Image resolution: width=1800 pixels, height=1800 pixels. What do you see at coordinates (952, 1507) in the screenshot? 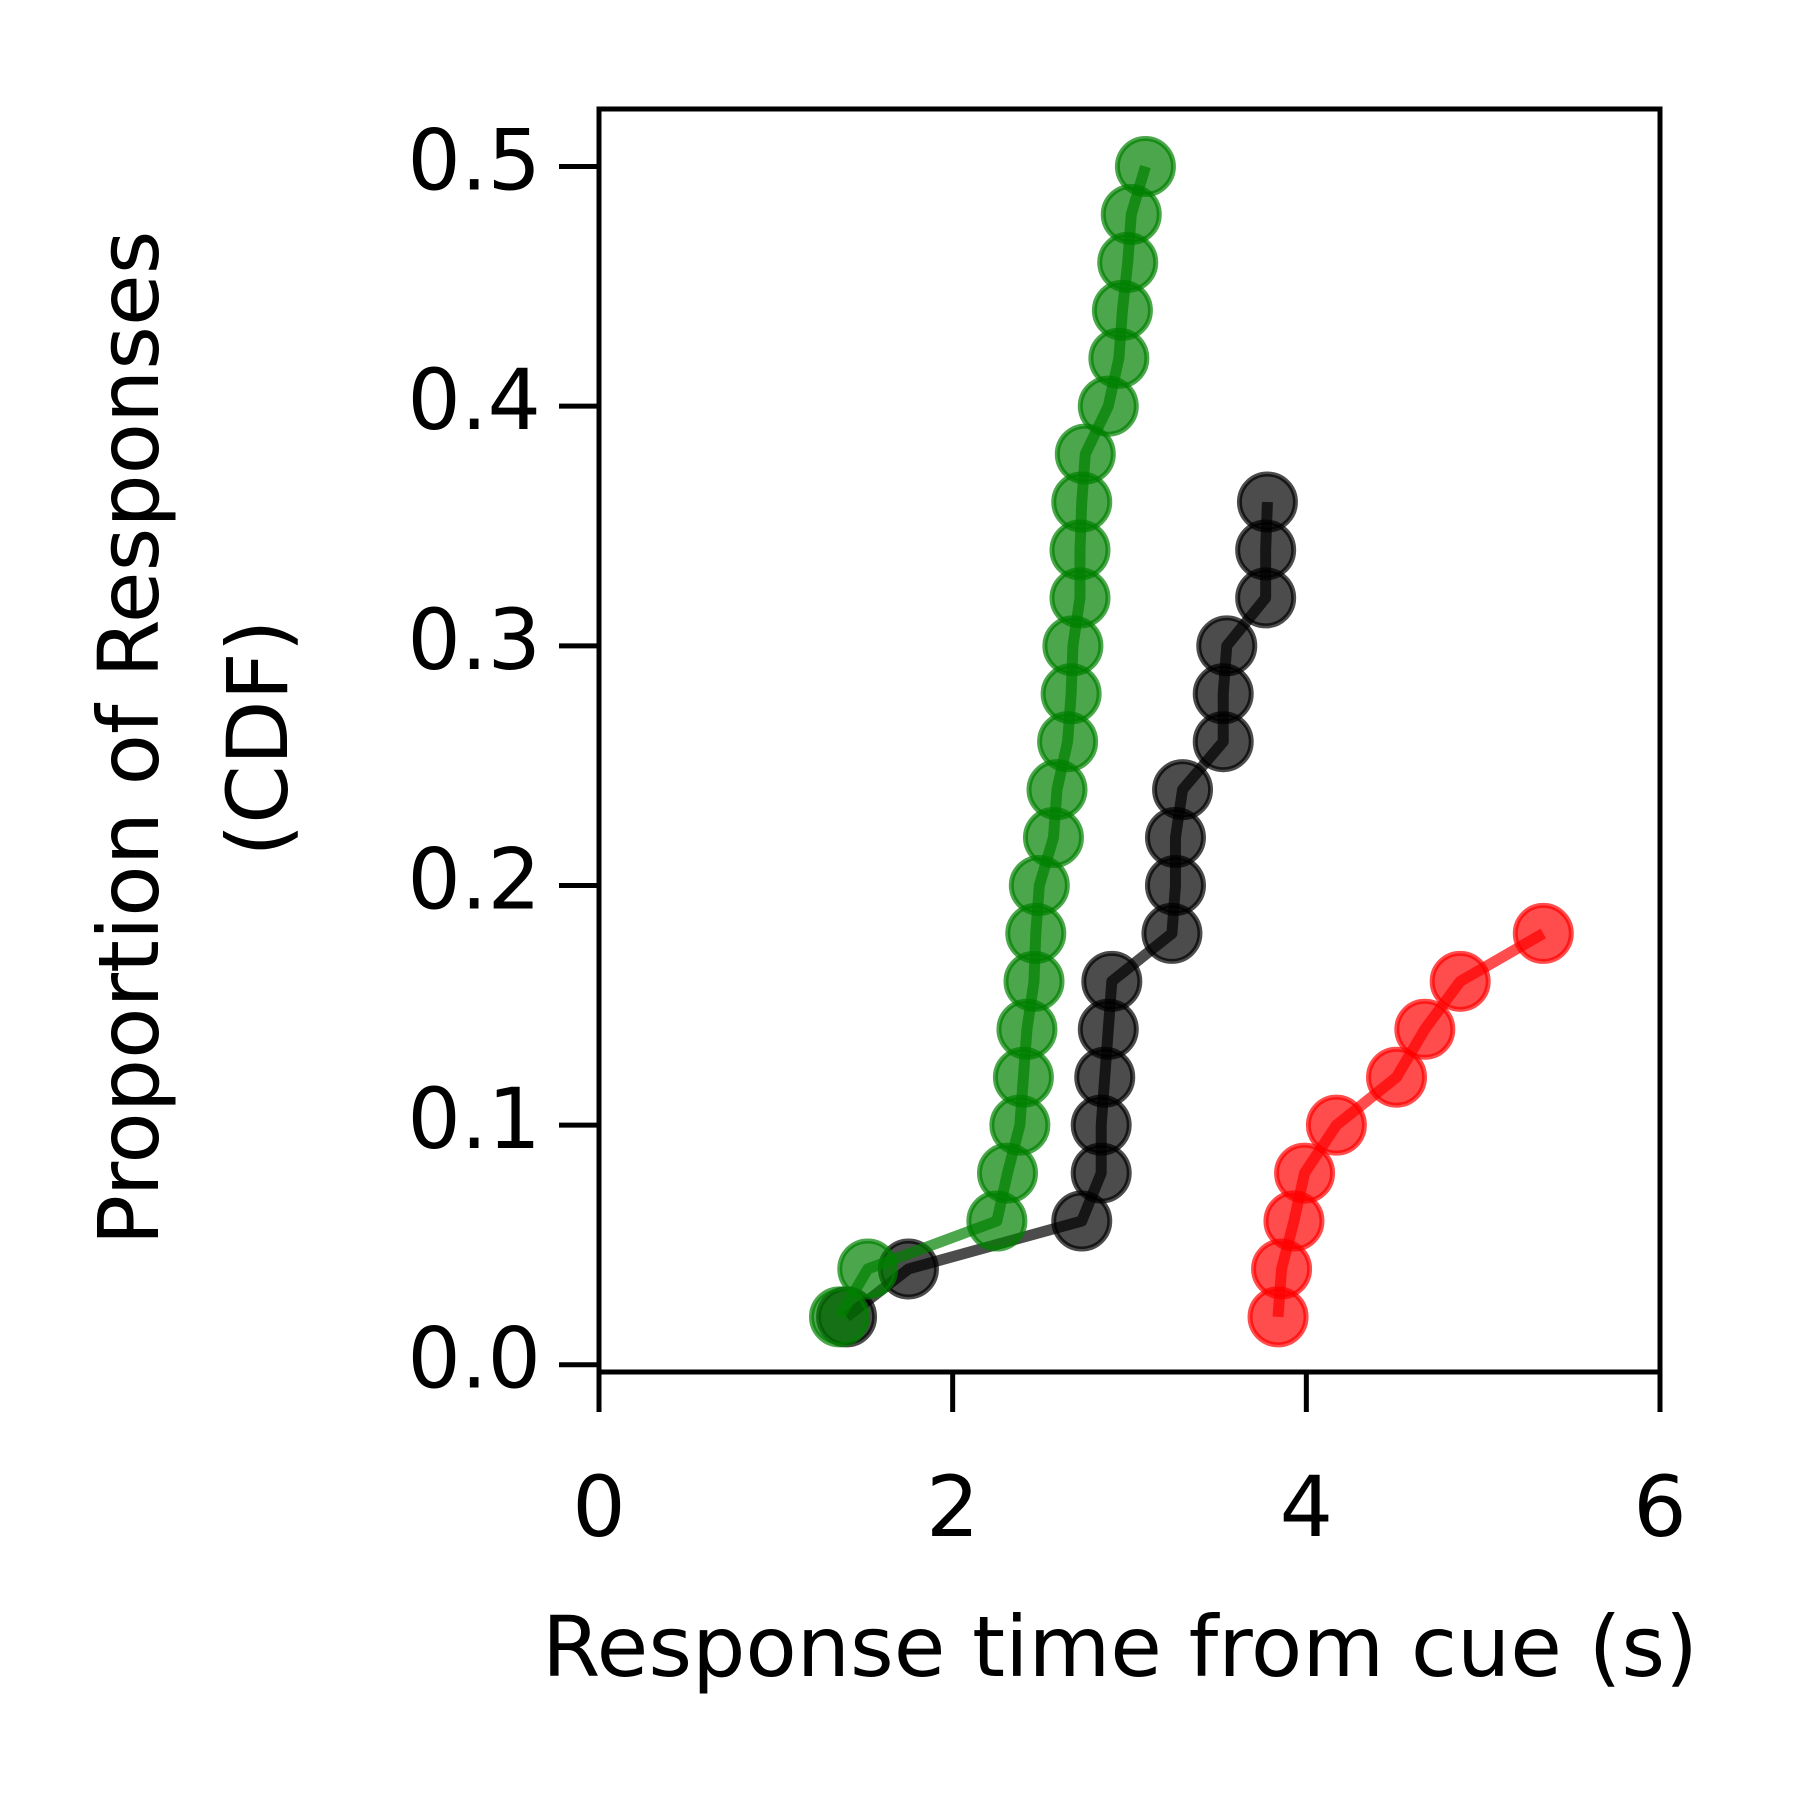
I see `x-tick-label: 2` at bounding box center [952, 1507].